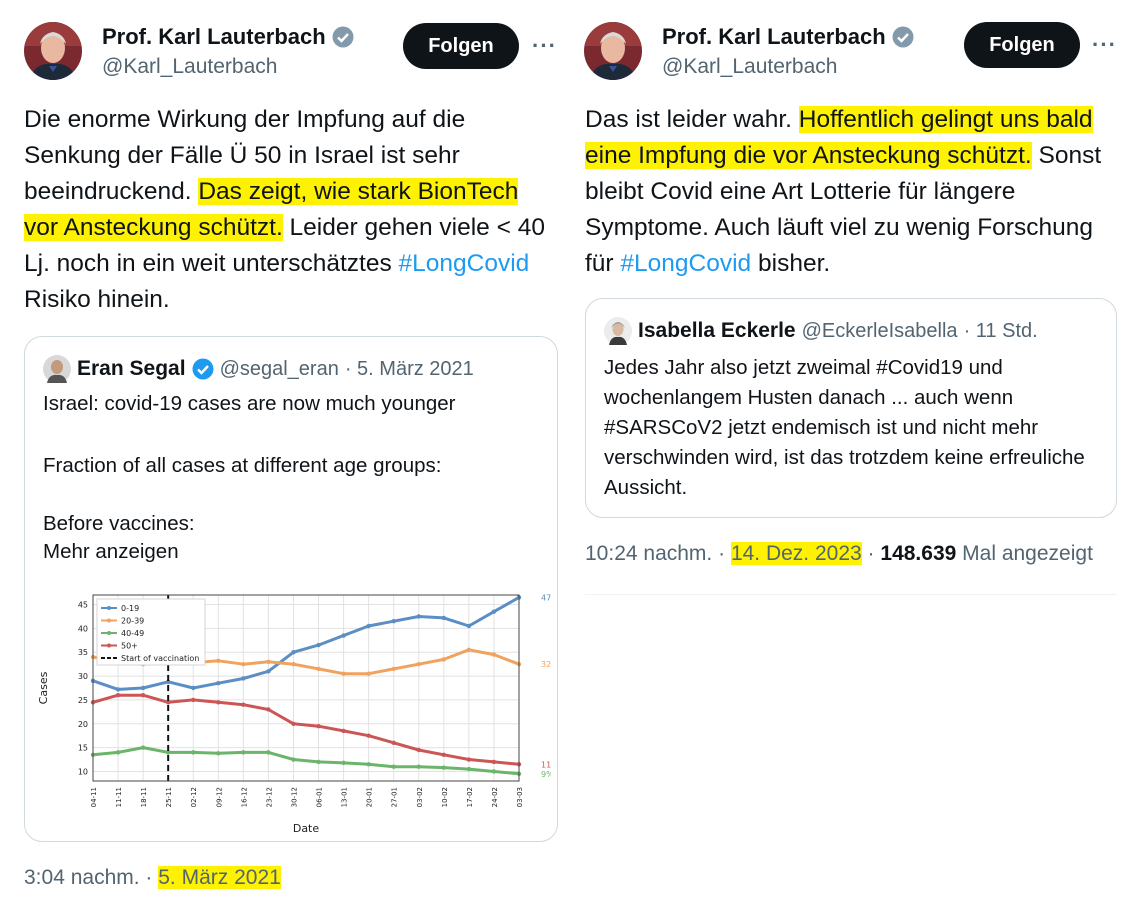  I want to click on tweet-text-part3: bisher., so click(791, 263).